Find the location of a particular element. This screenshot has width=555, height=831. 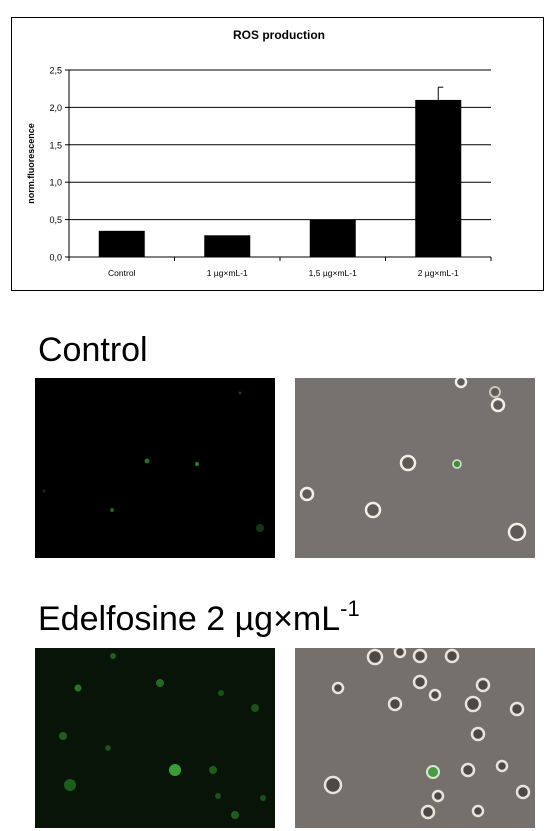

treatment-heading-superscript: -1 is located at coordinates (350, 608).